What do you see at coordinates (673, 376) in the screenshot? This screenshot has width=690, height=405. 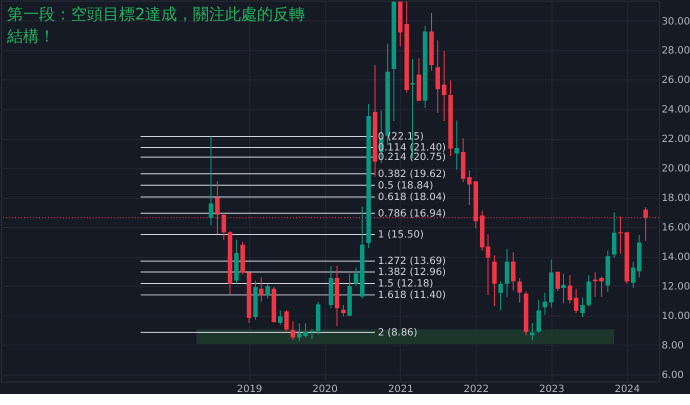 I see `y-tick-label: 6.00` at bounding box center [673, 376].